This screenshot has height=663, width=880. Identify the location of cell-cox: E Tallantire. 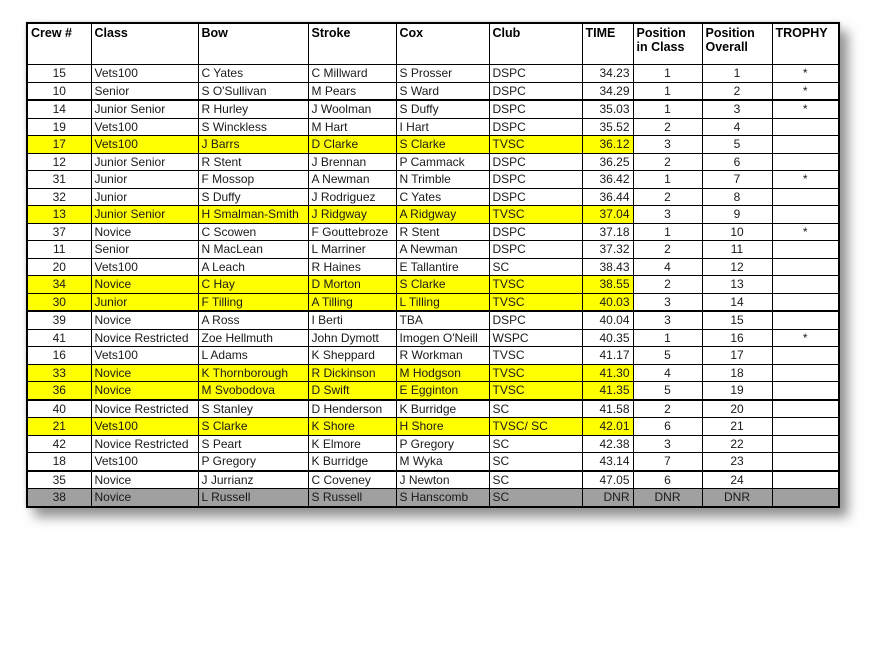
(442, 266).